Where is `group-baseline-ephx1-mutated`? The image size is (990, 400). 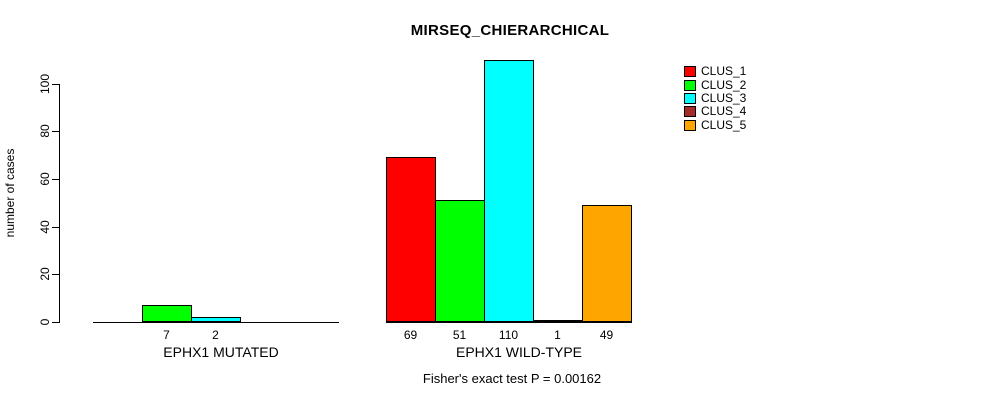 group-baseline-ephx1-mutated is located at coordinates (216, 322).